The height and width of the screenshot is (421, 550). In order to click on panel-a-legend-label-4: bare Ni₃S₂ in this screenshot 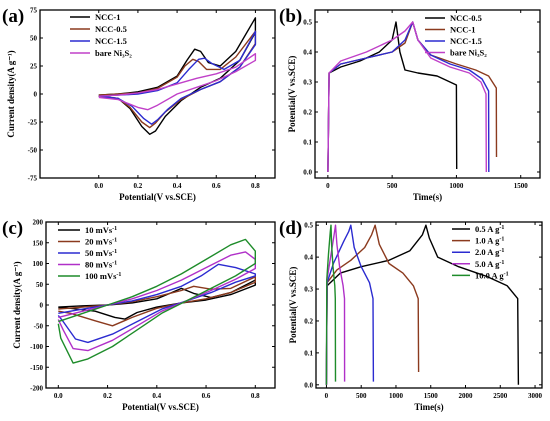, I will do `click(113, 53)`.